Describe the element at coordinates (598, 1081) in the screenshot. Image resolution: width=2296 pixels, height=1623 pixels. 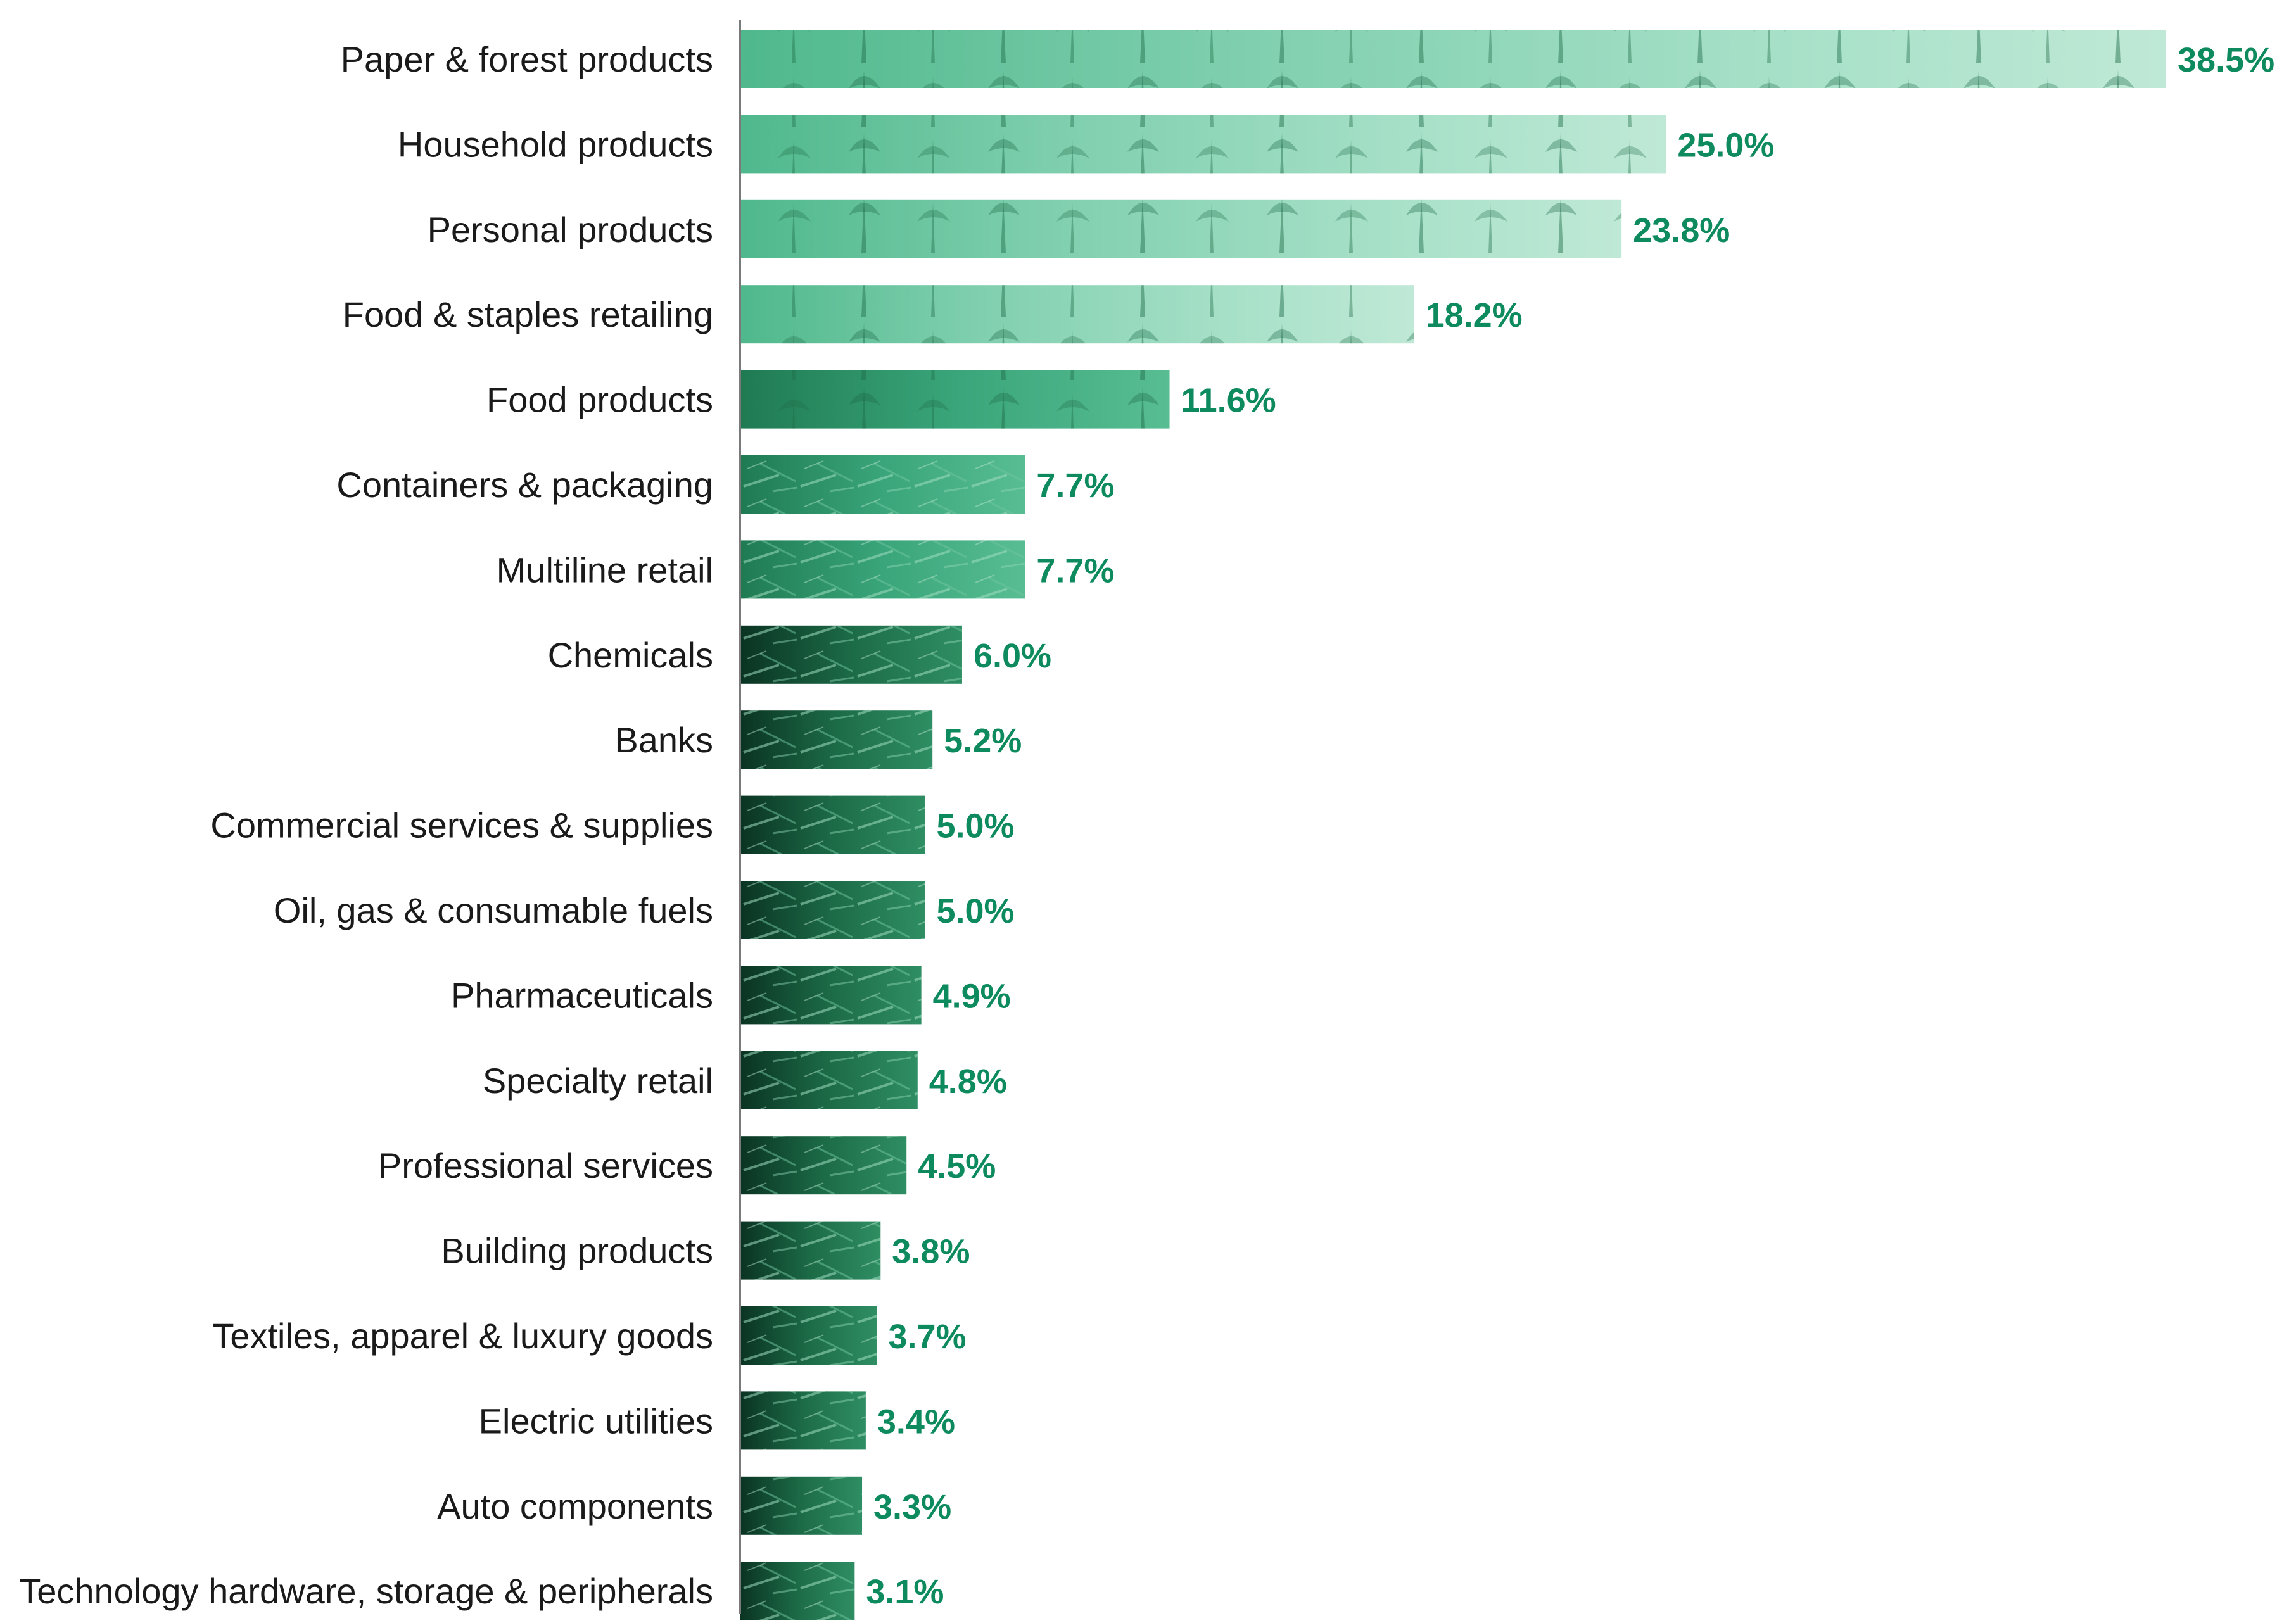
I see `category-label-specialty-retail: Specialty retail` at that location.